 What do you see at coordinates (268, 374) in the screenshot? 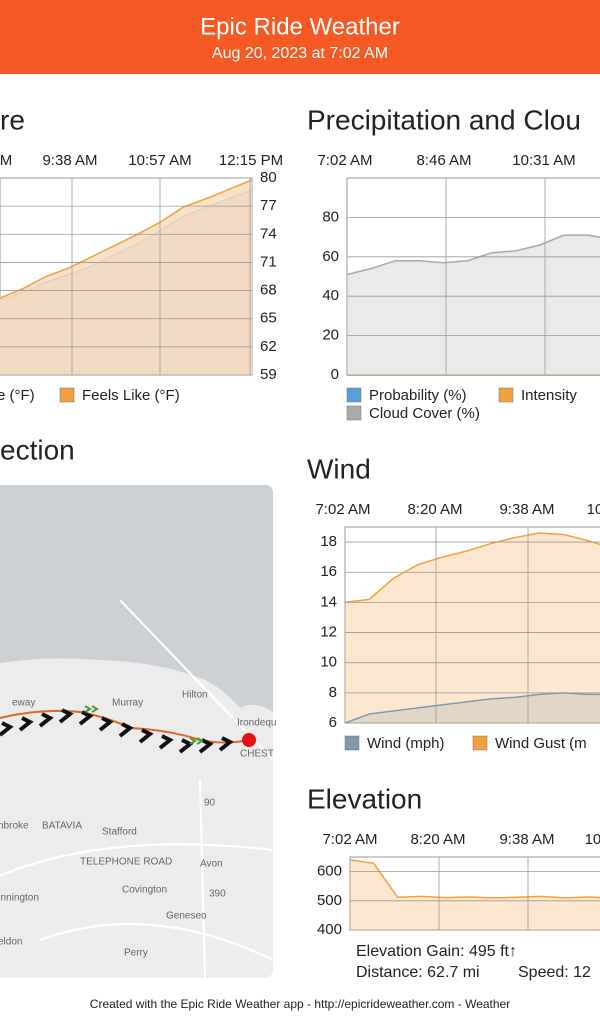
I see `y-tick-label: 59` at bounding box center [268, 374].